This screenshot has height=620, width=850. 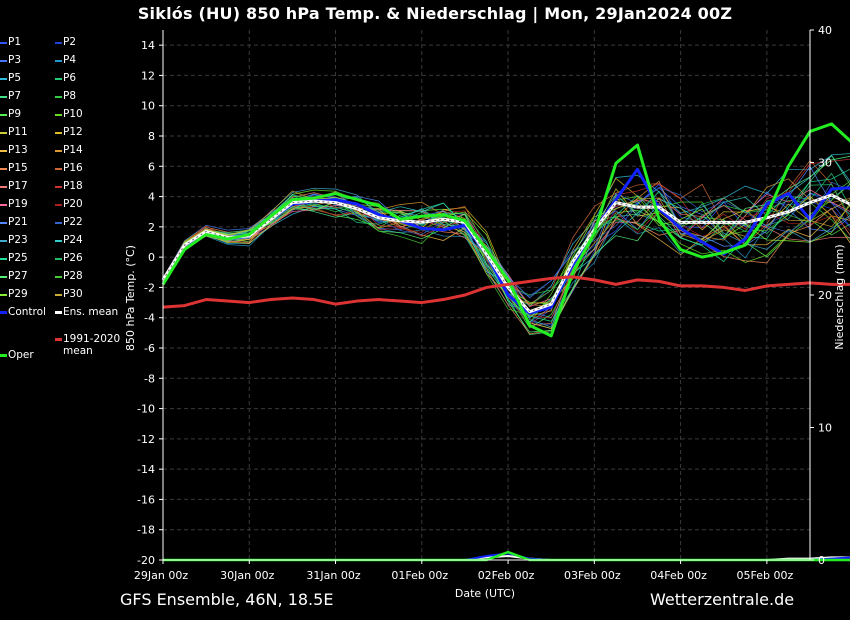 What do you see at coordinates (91, 312) in the screenshot?
I see `legend-label: Ens. mean` at bounding box center [91, 312].